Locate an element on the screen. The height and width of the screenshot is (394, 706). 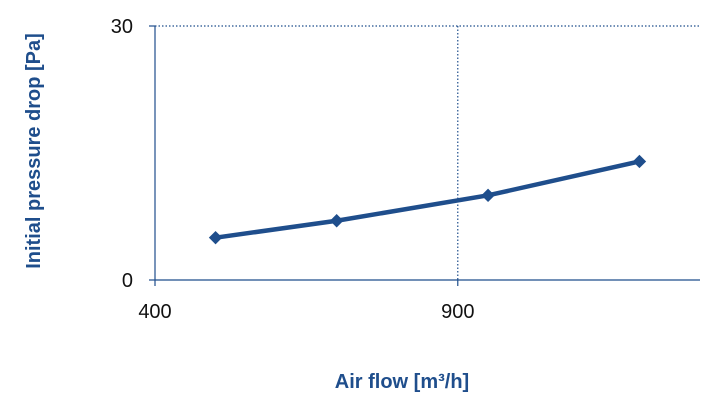
y-tick-label: 30 is located at coordinates (122, 27).